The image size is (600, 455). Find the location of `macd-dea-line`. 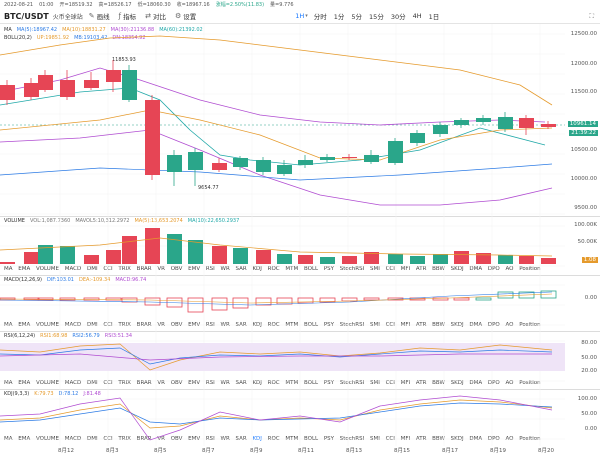

macd-dea-line is located at coordinates (276, 298).